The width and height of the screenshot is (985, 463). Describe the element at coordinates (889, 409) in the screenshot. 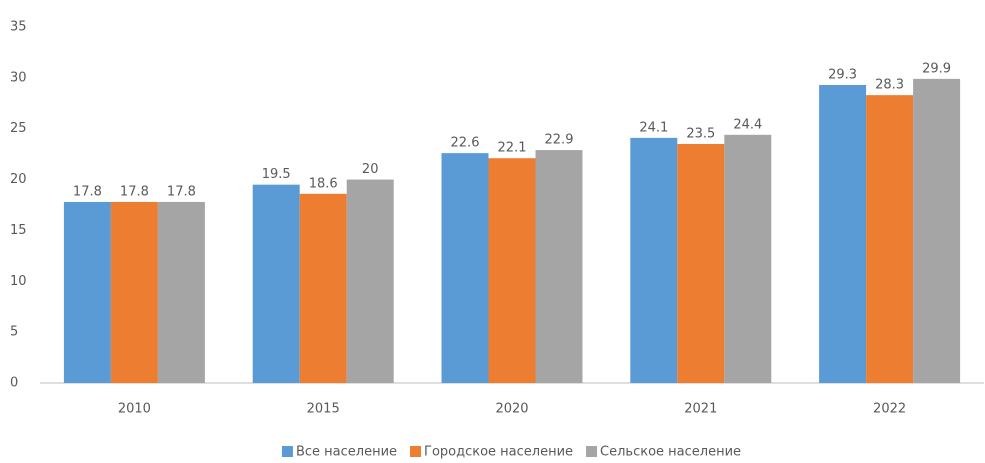

I see `x-tick-label: 2022` at that location.